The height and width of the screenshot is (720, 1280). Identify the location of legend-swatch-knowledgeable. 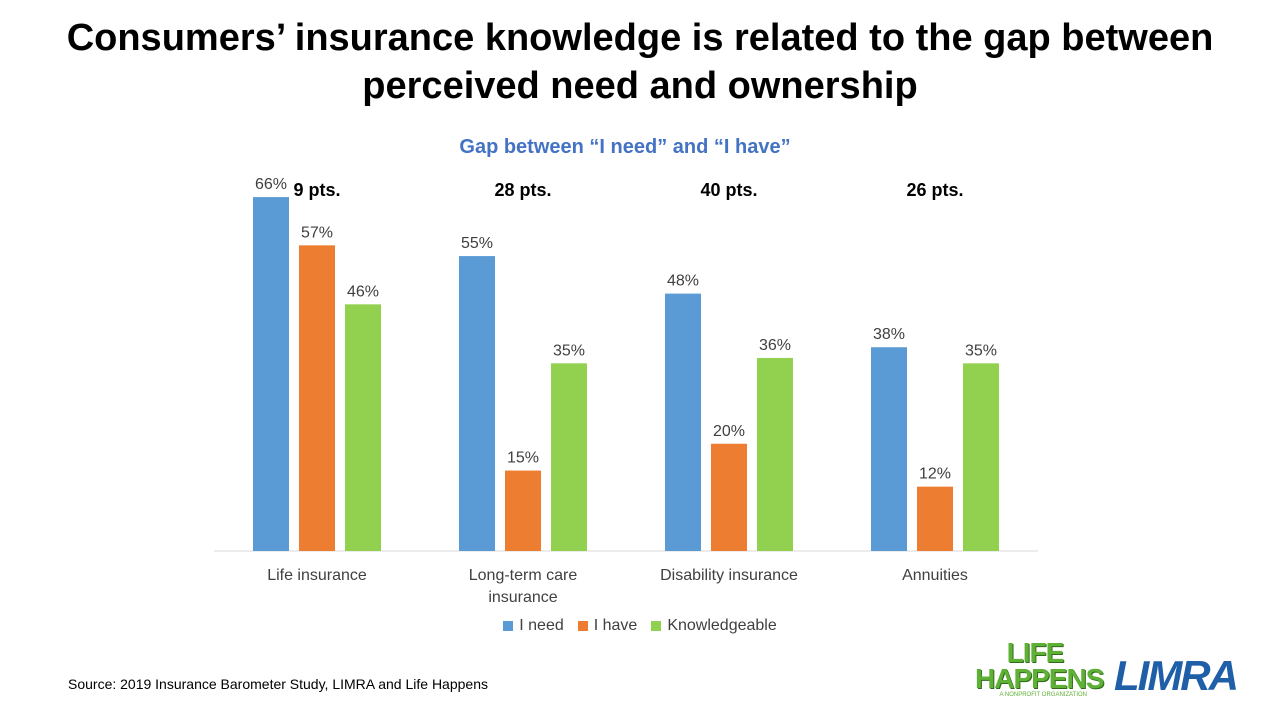
(656, 626).